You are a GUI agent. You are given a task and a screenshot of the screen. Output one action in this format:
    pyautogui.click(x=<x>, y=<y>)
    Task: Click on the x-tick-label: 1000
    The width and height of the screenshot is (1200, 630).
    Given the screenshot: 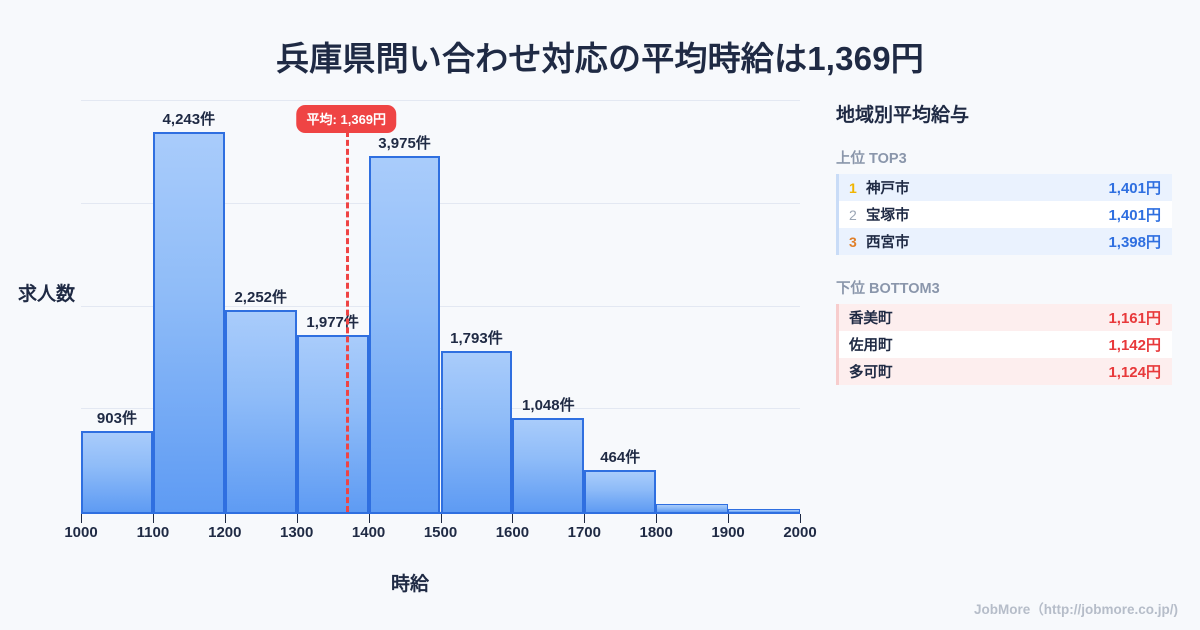 What is the action you would take?
    pyautogui.click(x=81, y=532)
    